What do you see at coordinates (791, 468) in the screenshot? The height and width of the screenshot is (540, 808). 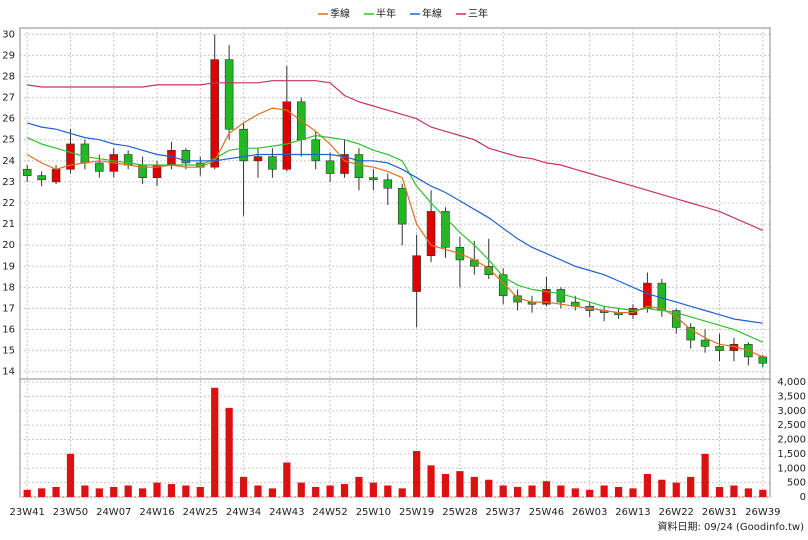 I see `volume-tick-label: 1,000` at bounding box center [791, 468].